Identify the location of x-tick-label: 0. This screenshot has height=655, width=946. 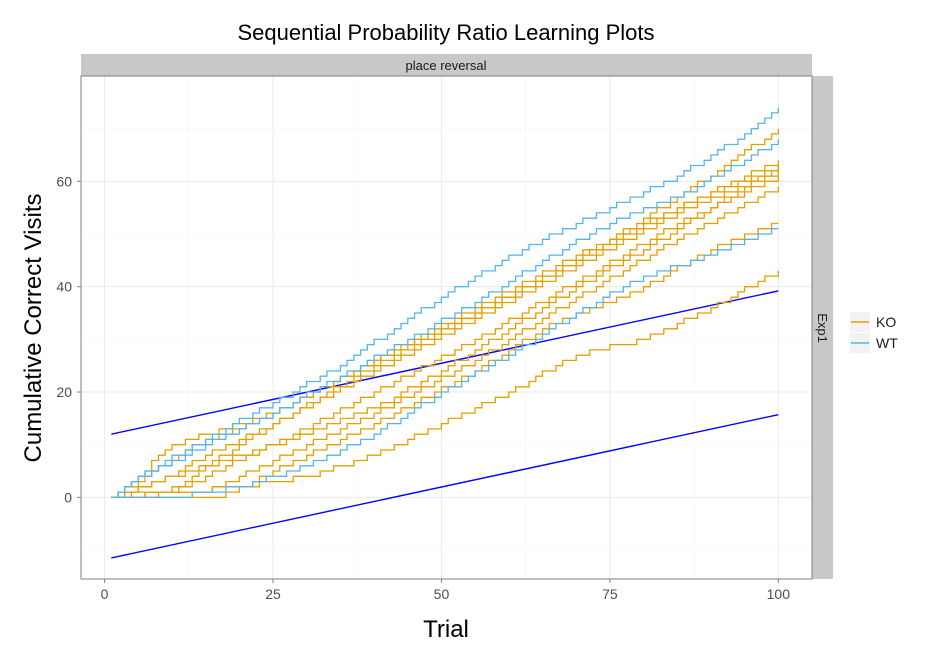
(105, 594).